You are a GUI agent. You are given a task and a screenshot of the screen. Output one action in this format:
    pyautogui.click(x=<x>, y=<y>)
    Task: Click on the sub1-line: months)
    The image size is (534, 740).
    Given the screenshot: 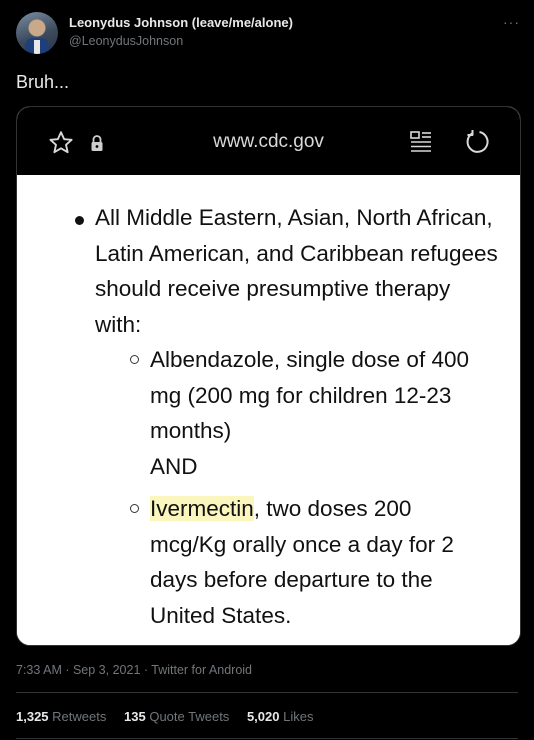 What is the action you would take?
    pyautogui.click(x=191, y=430)
    